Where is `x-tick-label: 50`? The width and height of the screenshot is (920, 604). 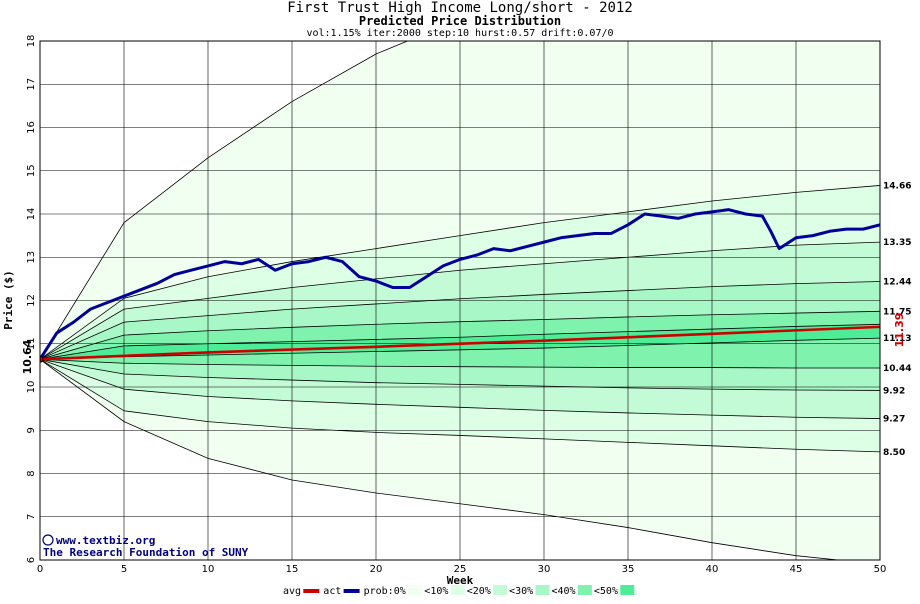 x-tick-label: 50 is located at coordinates (880, 569).